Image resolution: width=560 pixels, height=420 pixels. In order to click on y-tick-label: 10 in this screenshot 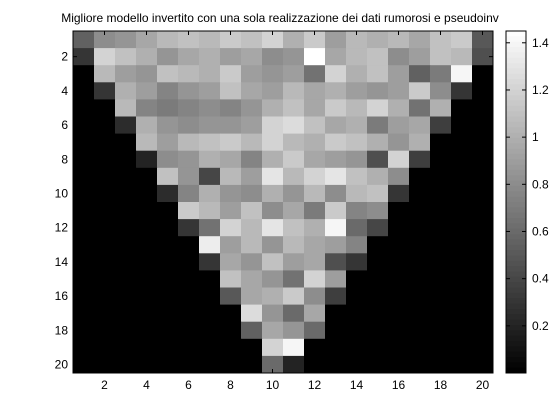, I will do `click(62, 193)`.